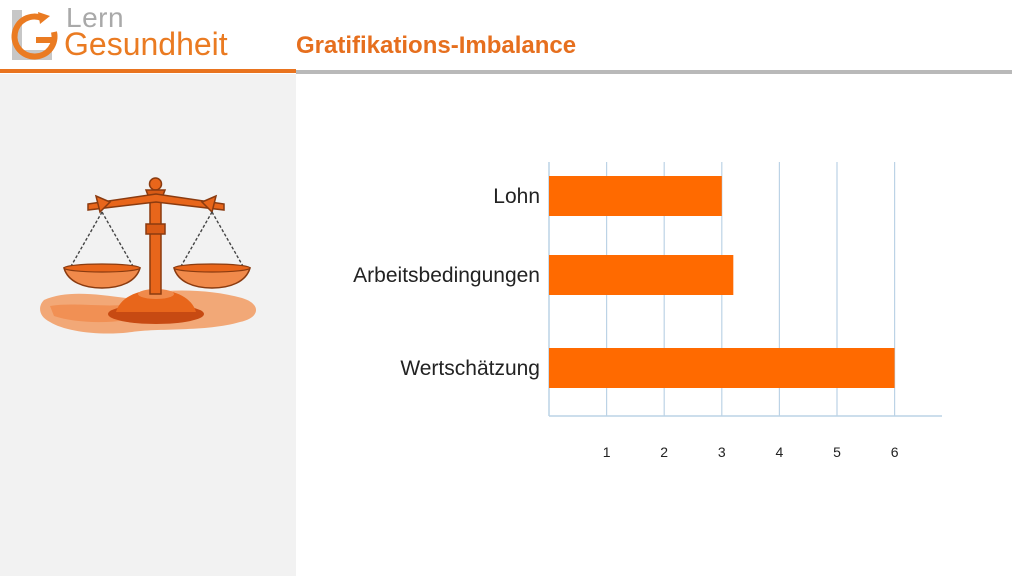 The height and width of the screenshot is (576, 1024). I want to click on x-tick-label-3: 3, so click(722, 452).